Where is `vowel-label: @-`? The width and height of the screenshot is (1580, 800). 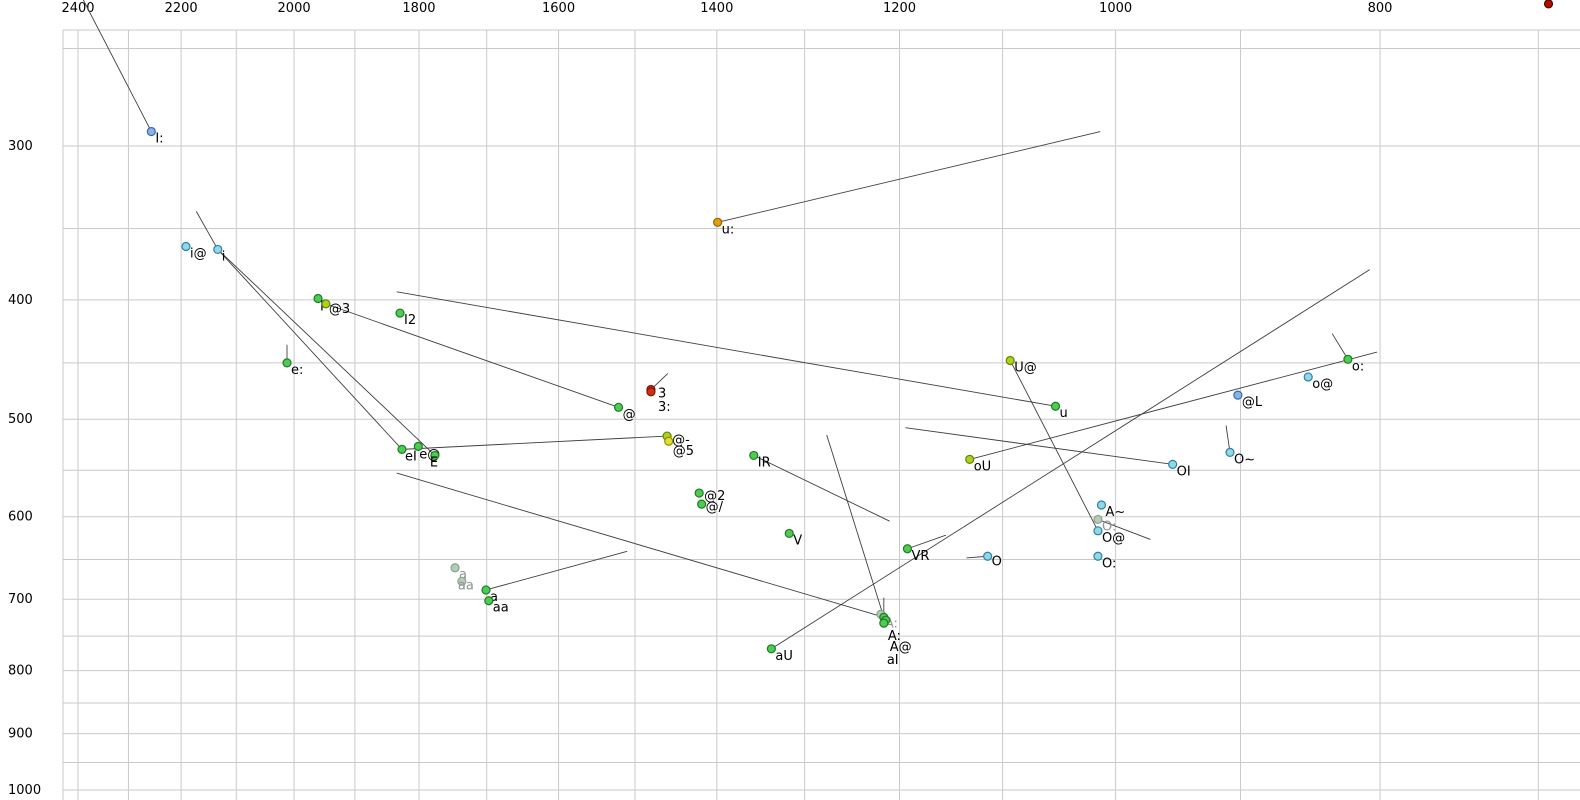
vowel-label: @- is located at coordinates (681, 440).